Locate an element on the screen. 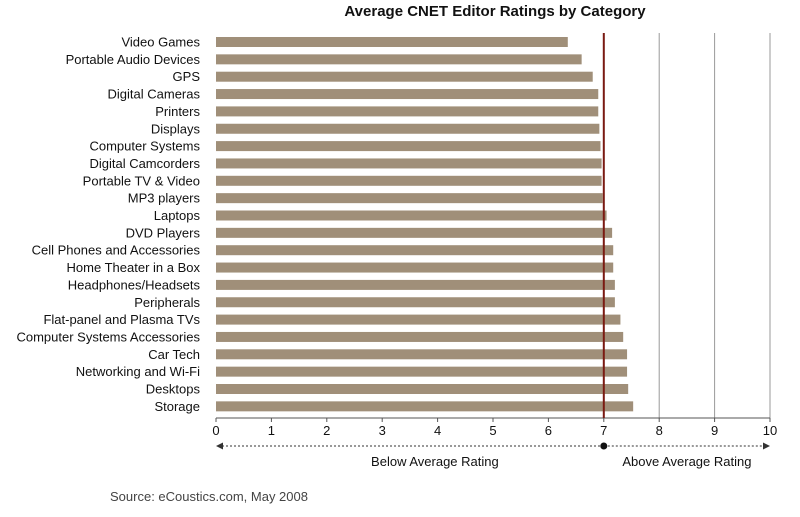 Image resolution: width=800 pixels, height=517 pixels. x-tick-label: 4 is located at coordinates (437, 430).